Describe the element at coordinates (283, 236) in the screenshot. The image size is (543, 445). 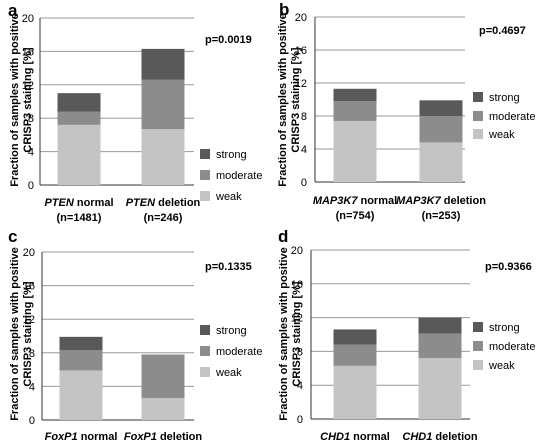
I see `panel-letter: d` at that location.